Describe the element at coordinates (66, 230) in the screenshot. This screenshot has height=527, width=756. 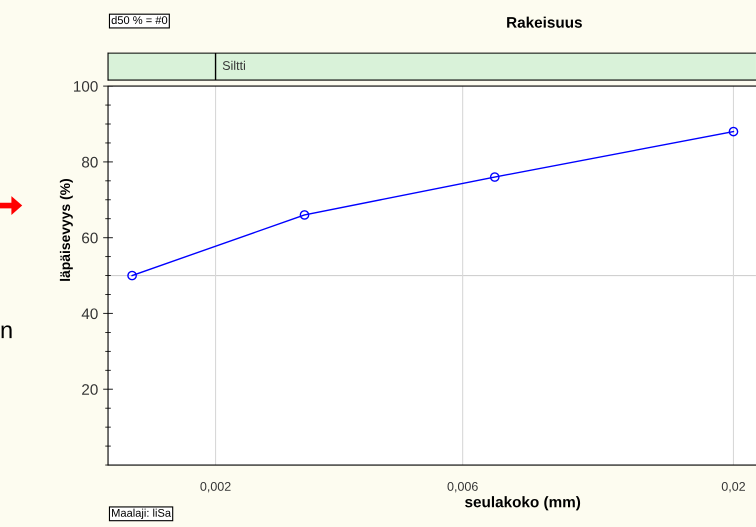
I see `y-axis-title: läpäisevyys (%)` at that location.